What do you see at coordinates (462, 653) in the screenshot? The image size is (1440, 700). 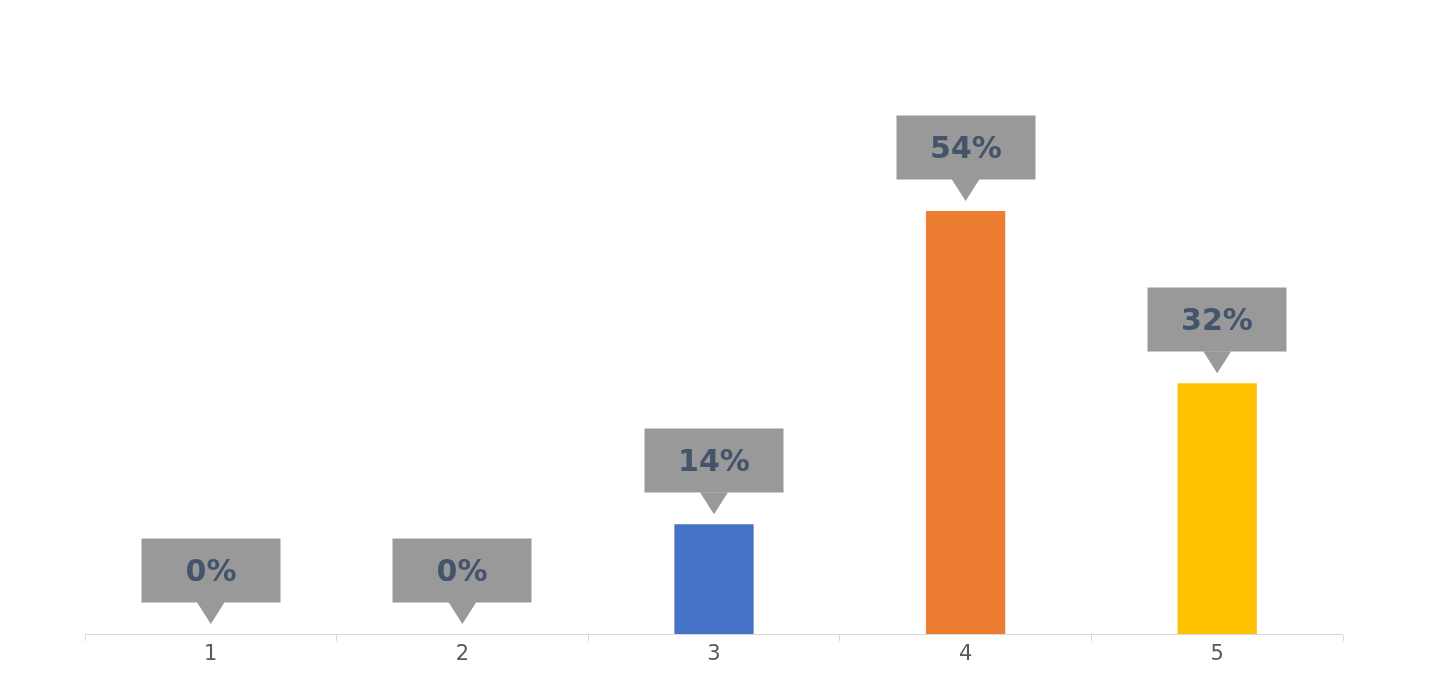 I see `x-tick-label: 2` at bounding box center [462, 653].